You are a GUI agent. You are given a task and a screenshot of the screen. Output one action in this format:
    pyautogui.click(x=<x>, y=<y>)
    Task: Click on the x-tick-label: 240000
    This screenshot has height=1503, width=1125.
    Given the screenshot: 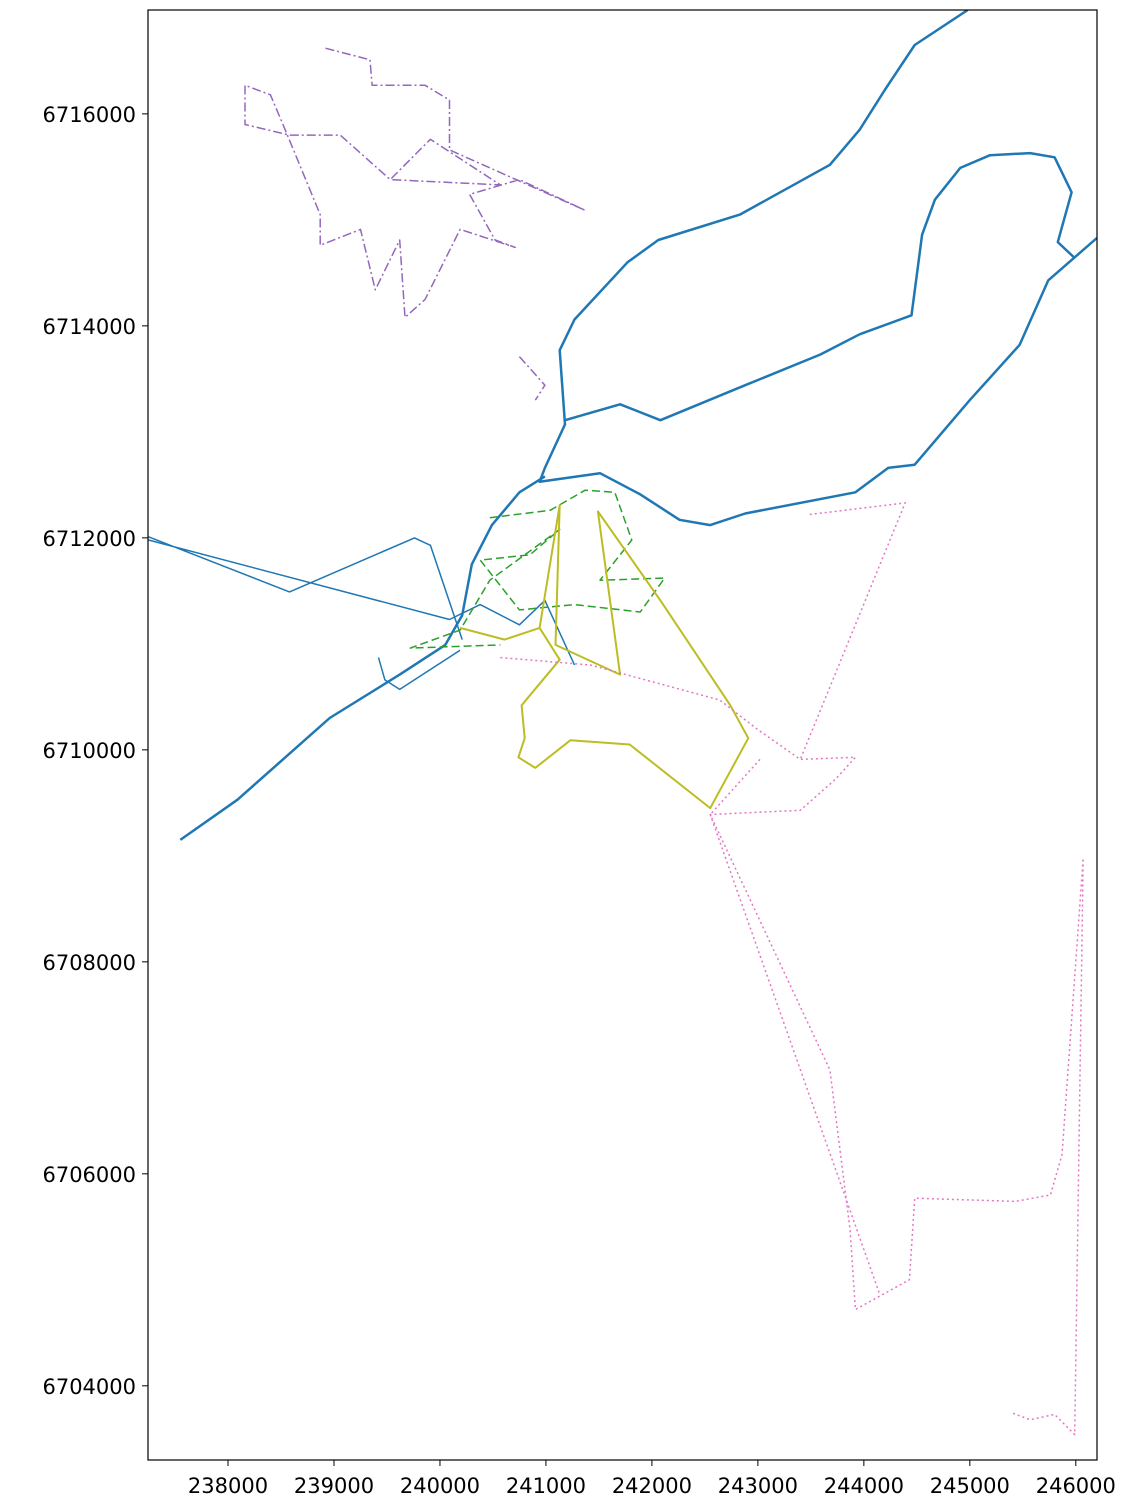 What is the action you would take?
    pyautogui.click(x=440, y=1486)
    